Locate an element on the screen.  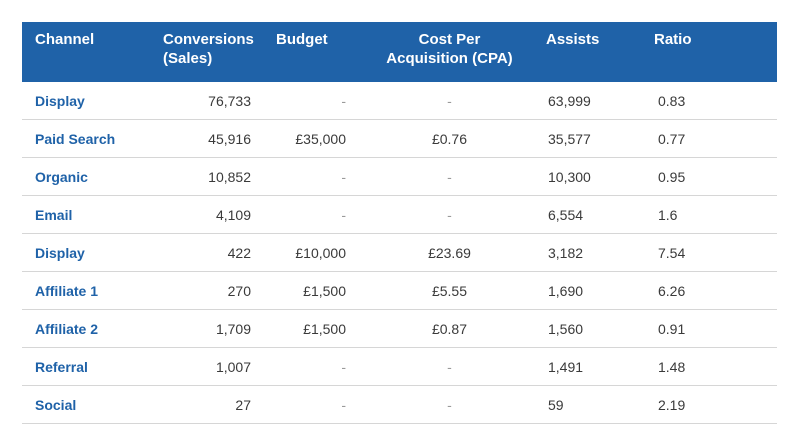
table-row: Social 27 - - 59 2.19 is located at coordinates (399, 404).